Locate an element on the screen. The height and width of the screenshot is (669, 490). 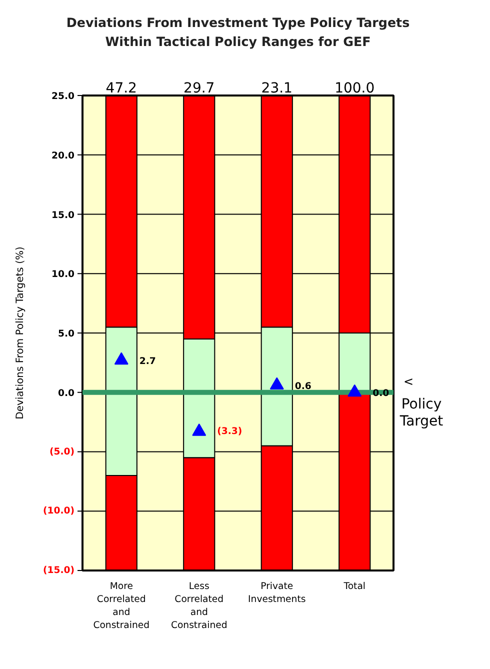
y-tick-label: 15.0 is located at coordinates (63, 215).